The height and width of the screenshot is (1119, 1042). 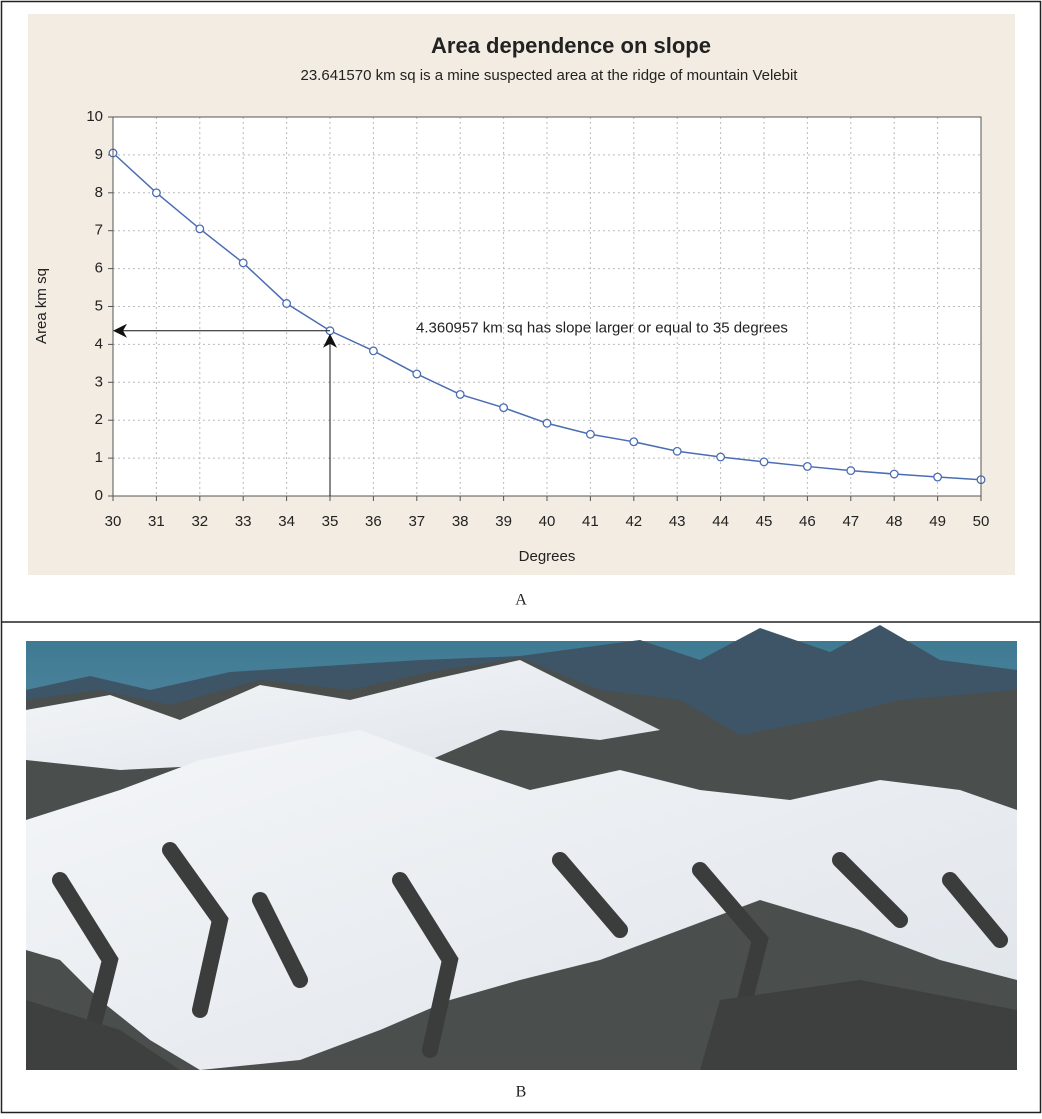 What do you see at coordinates (720, 521) in the screenshot?
I see `x-tick-label: 44` at bounding box center [720, 521].